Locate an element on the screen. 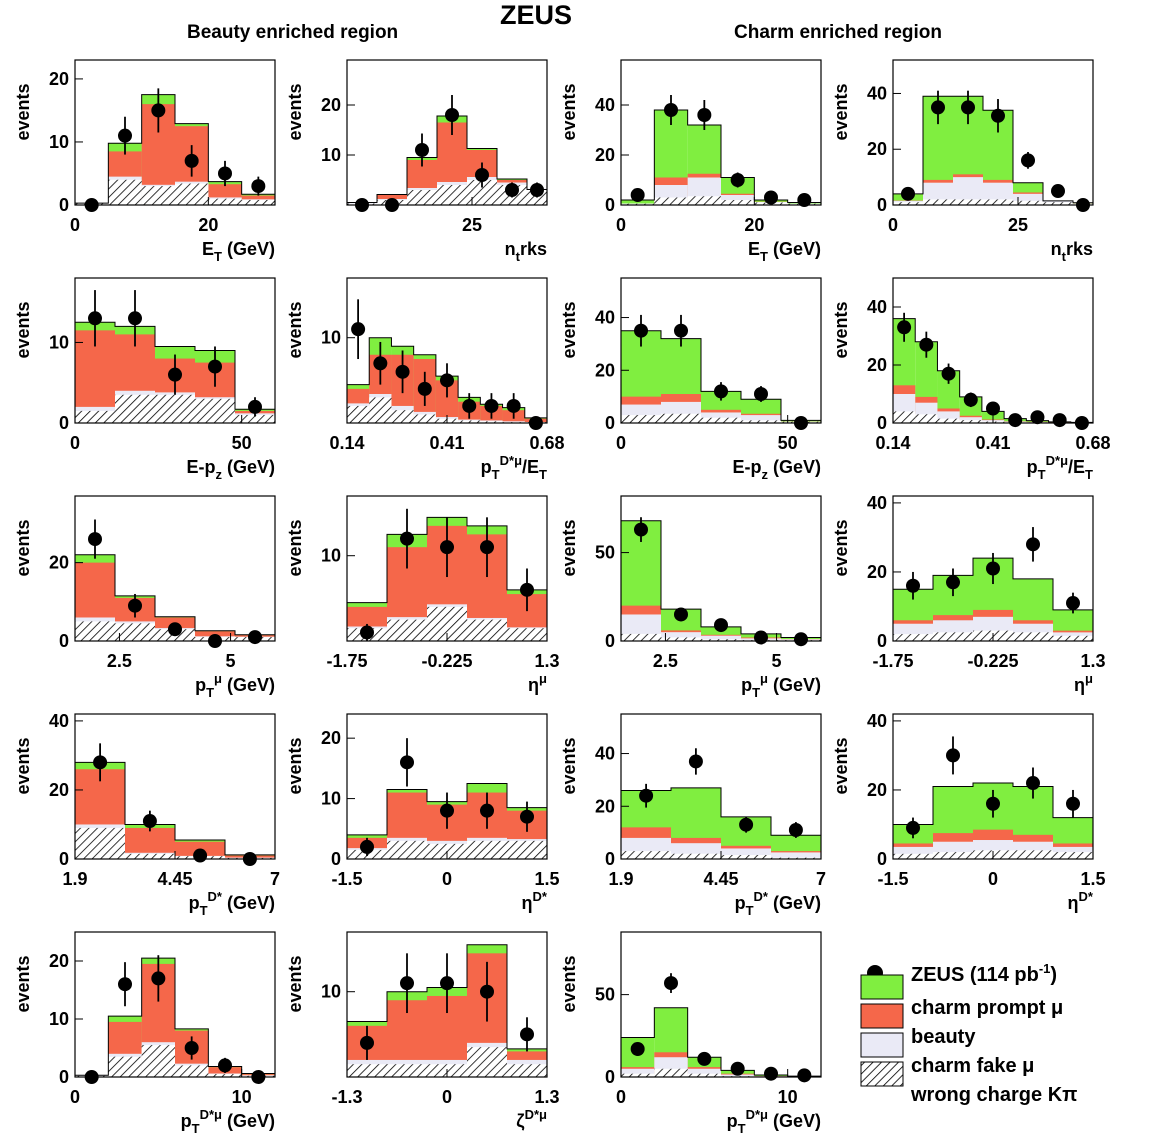 The height and width of the screenshot is (1141, 1165). y-tick-label: 50 is located at coordinates (605, 553).